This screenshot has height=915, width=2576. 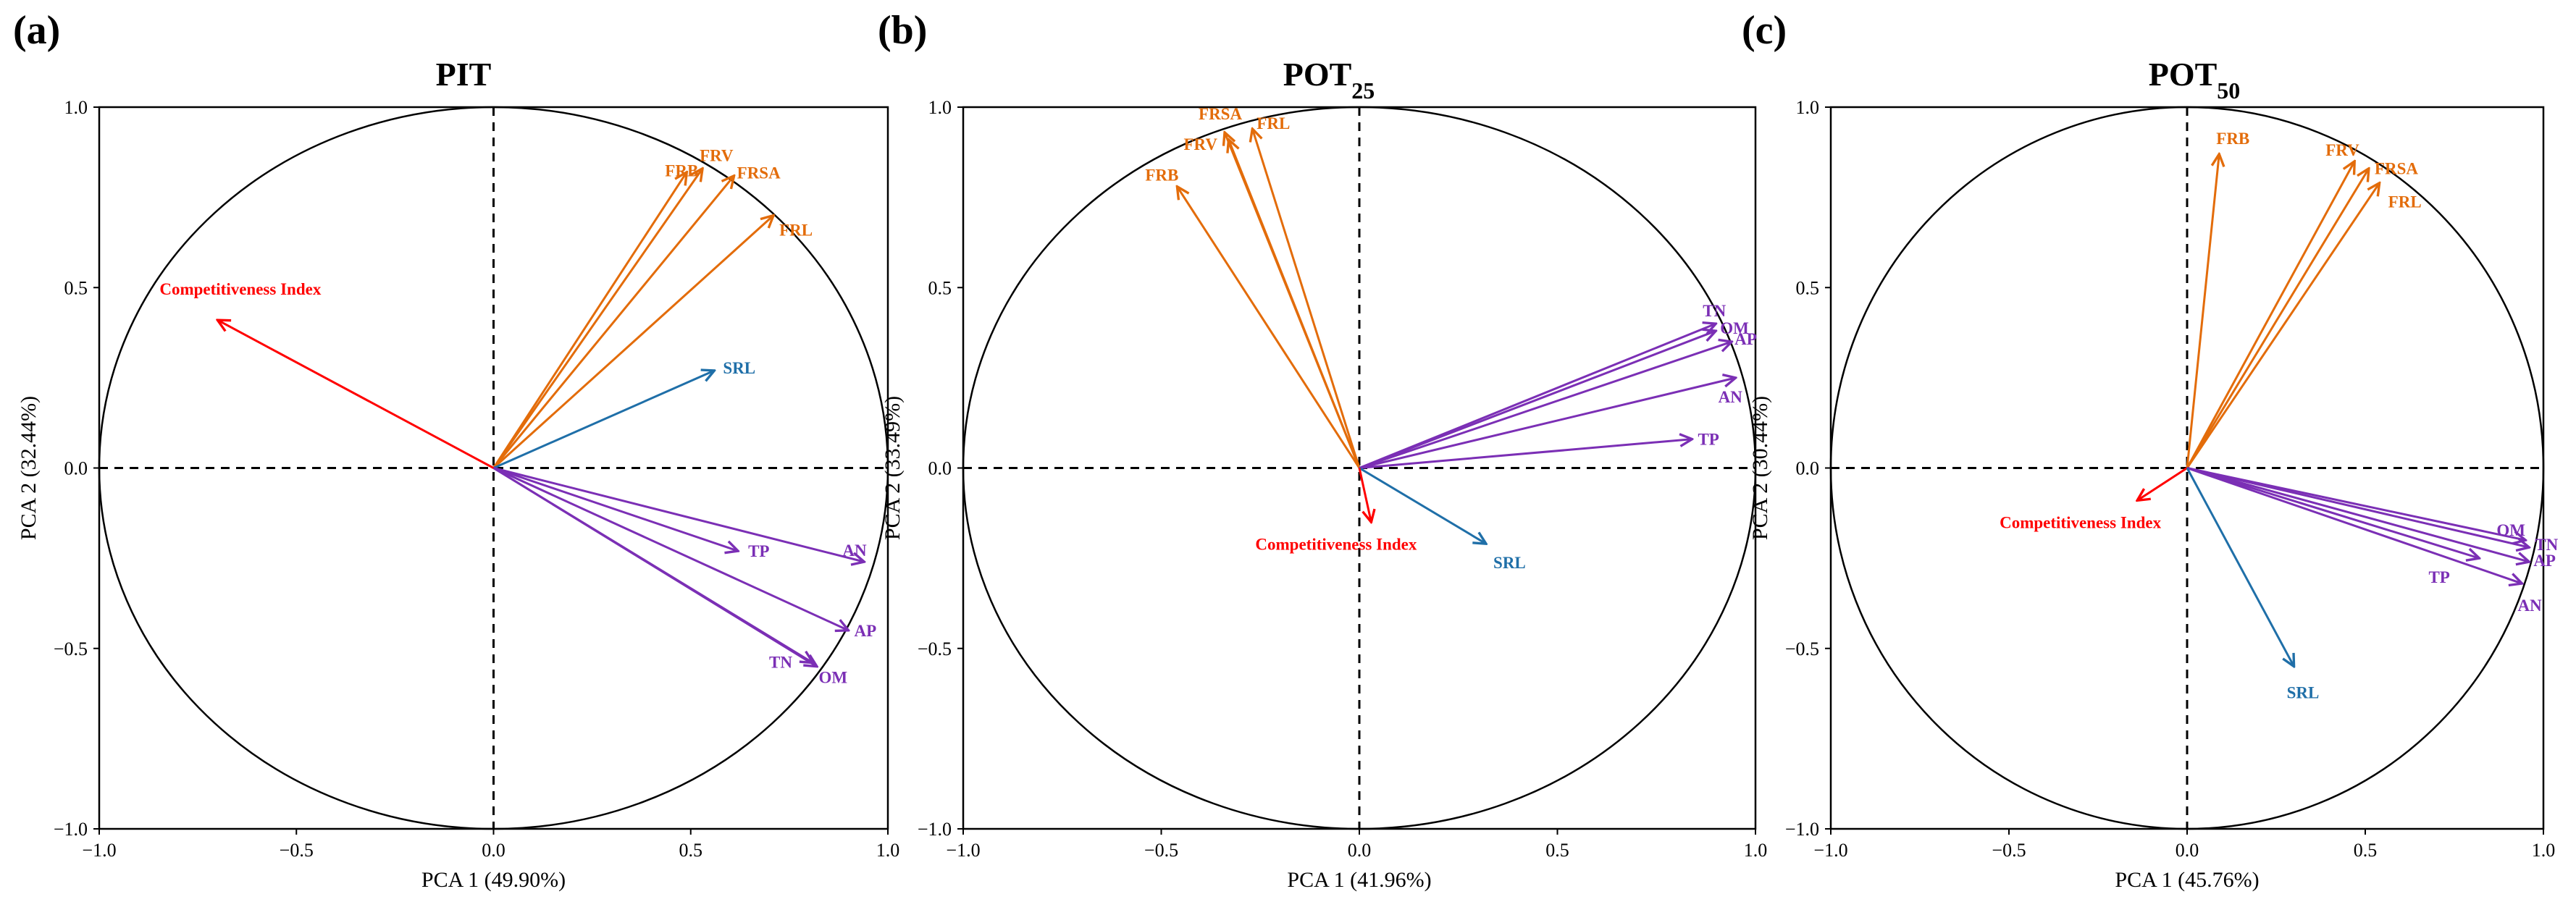 What do you see at coordinates (1359, 880) in the screenshot?
I see `x-axis-label: PCA 1 (41.96%)` at bounding box center [1359, 880].